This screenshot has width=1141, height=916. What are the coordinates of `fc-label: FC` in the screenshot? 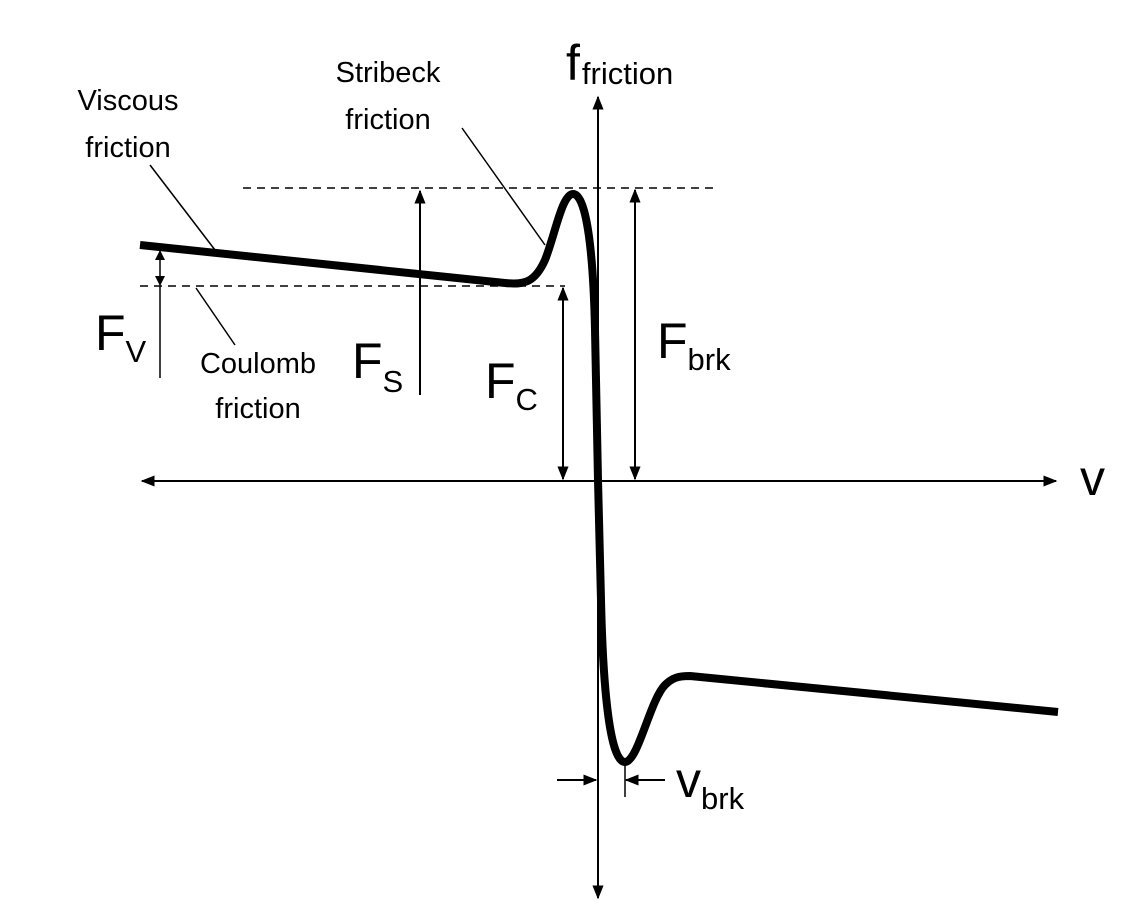 It's located at (511, 385).